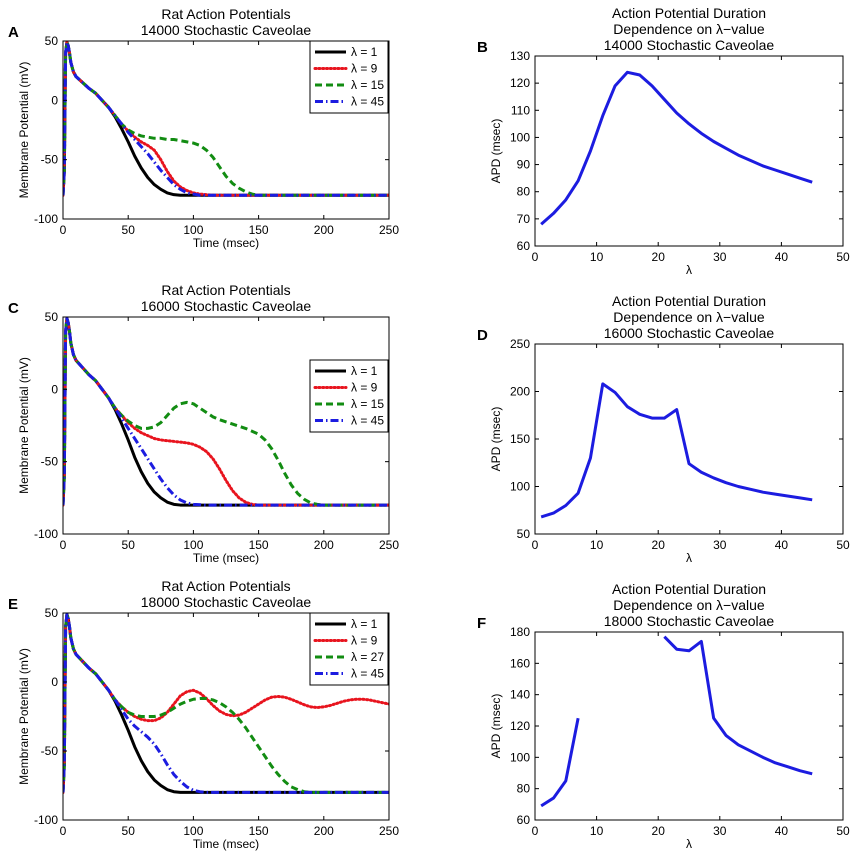 The height and width of the screenshot is (854, 855). What do you see at coordinates (482, 335) in the screenshot?
I see `panel-letter: D` at bounding box center [482, 335].